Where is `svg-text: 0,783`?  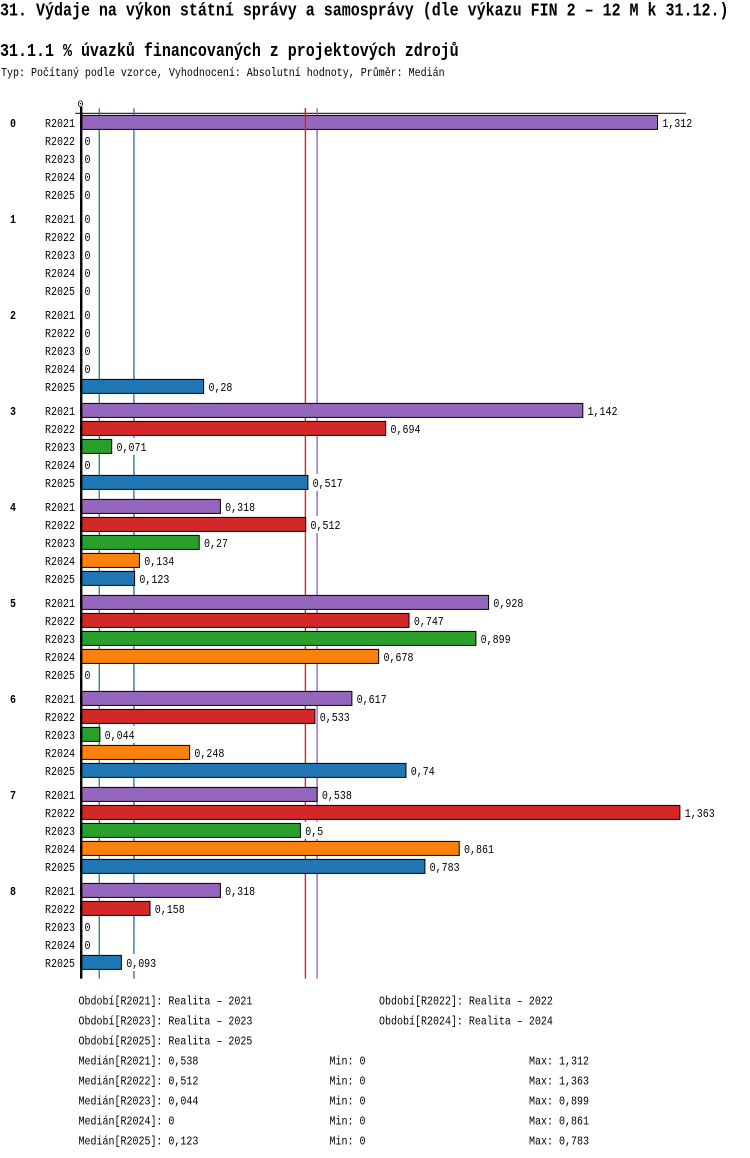
svg-text: 0,783 is located at coordinates (445, 868).